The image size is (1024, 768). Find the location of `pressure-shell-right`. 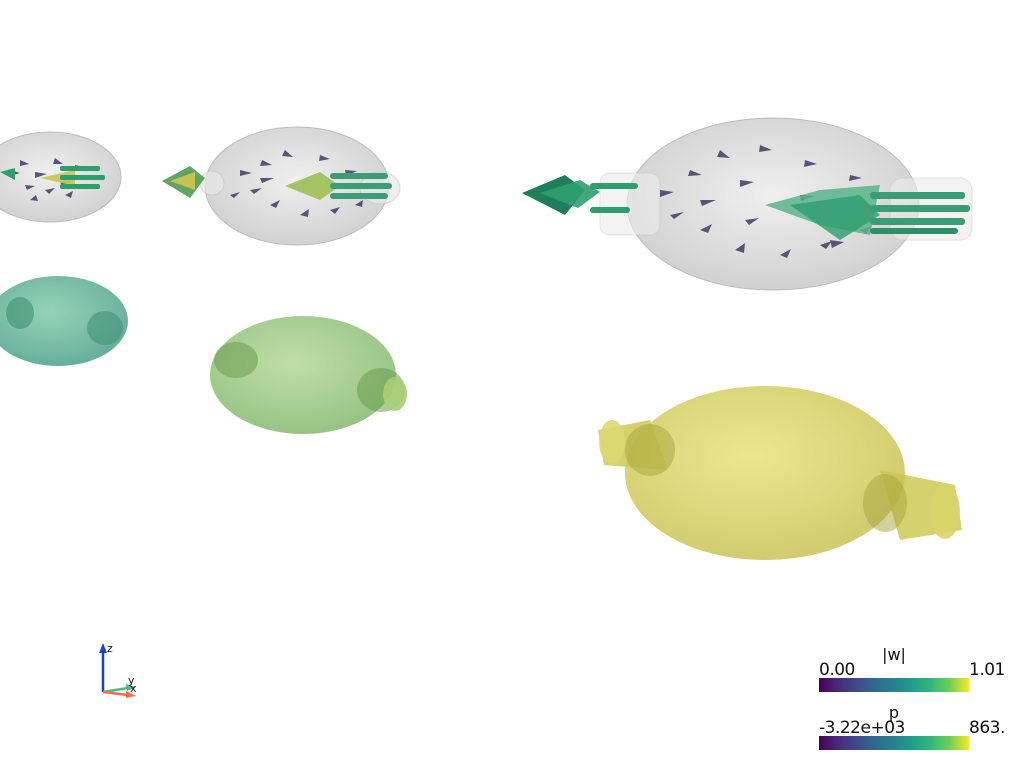

pressure-shell-right is located at coordinates (780, 473).